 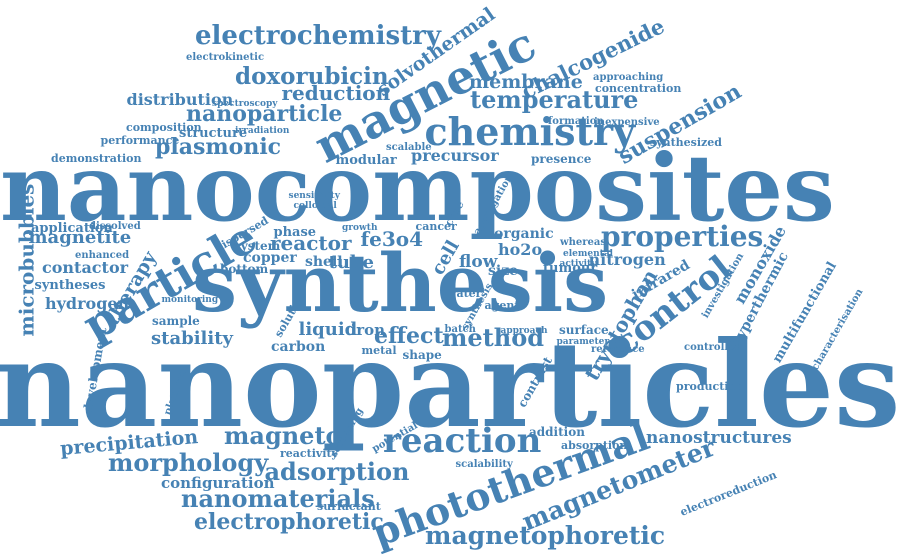 I want to click on cloud-word: bottom, so click(x=244, y=269).